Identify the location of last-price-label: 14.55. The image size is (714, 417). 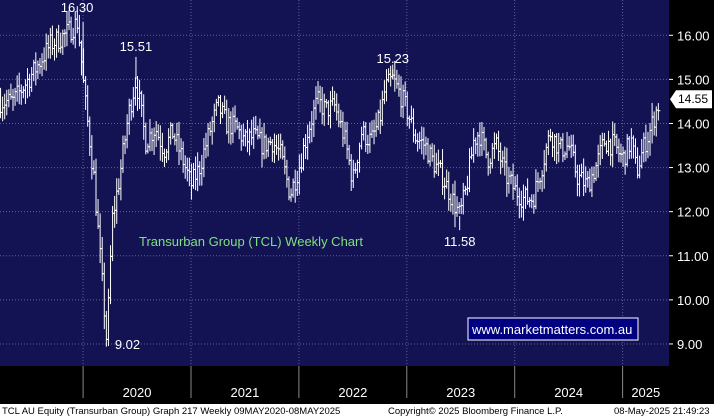
(693, 99).